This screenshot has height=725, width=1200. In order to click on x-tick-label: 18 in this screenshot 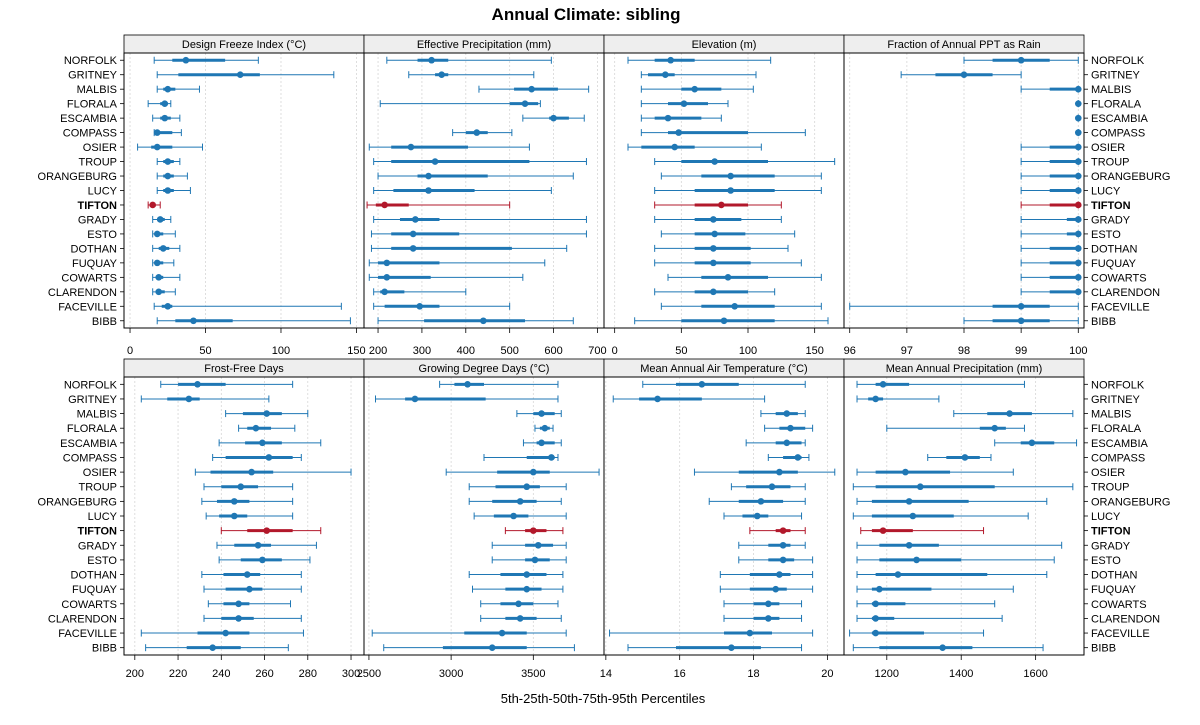, I will do `click(753, 674)`.